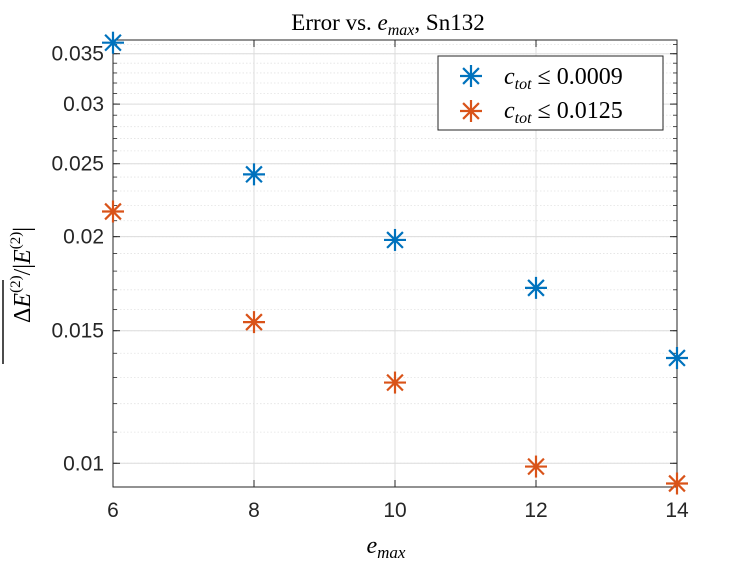 Image resolution: width=747 pixels, height=561 pixels. What do you see at coordinates (449, 22) in the screenshot?
I see `title-suffix: , Sn132` at bounding box center [449, 22].